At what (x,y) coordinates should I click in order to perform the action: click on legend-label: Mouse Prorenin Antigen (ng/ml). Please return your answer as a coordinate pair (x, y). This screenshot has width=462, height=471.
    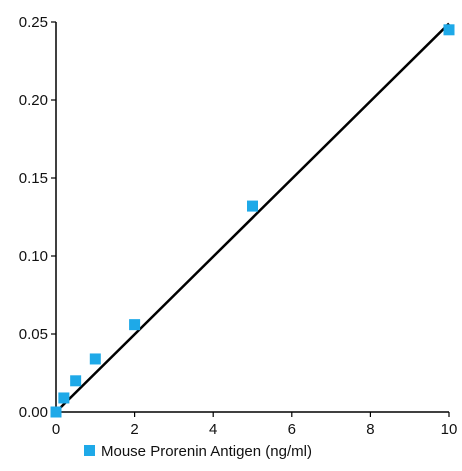
    Looking at the image, I should click on (206, 451).